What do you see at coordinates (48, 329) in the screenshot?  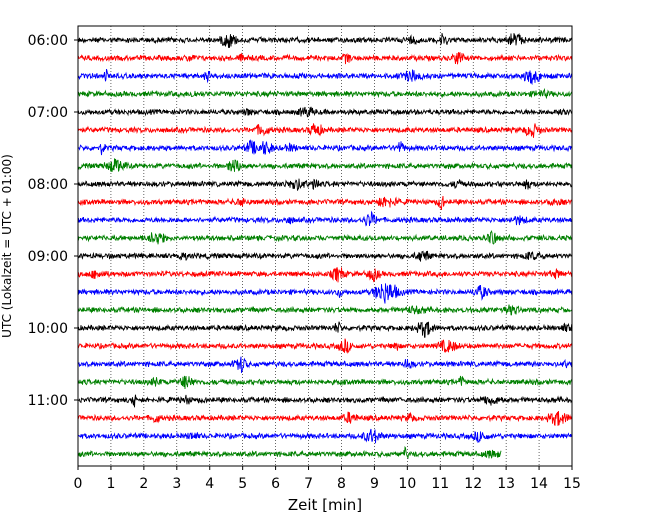 I see `y-tick-label: 10:00` at bounding box center [48, 329].